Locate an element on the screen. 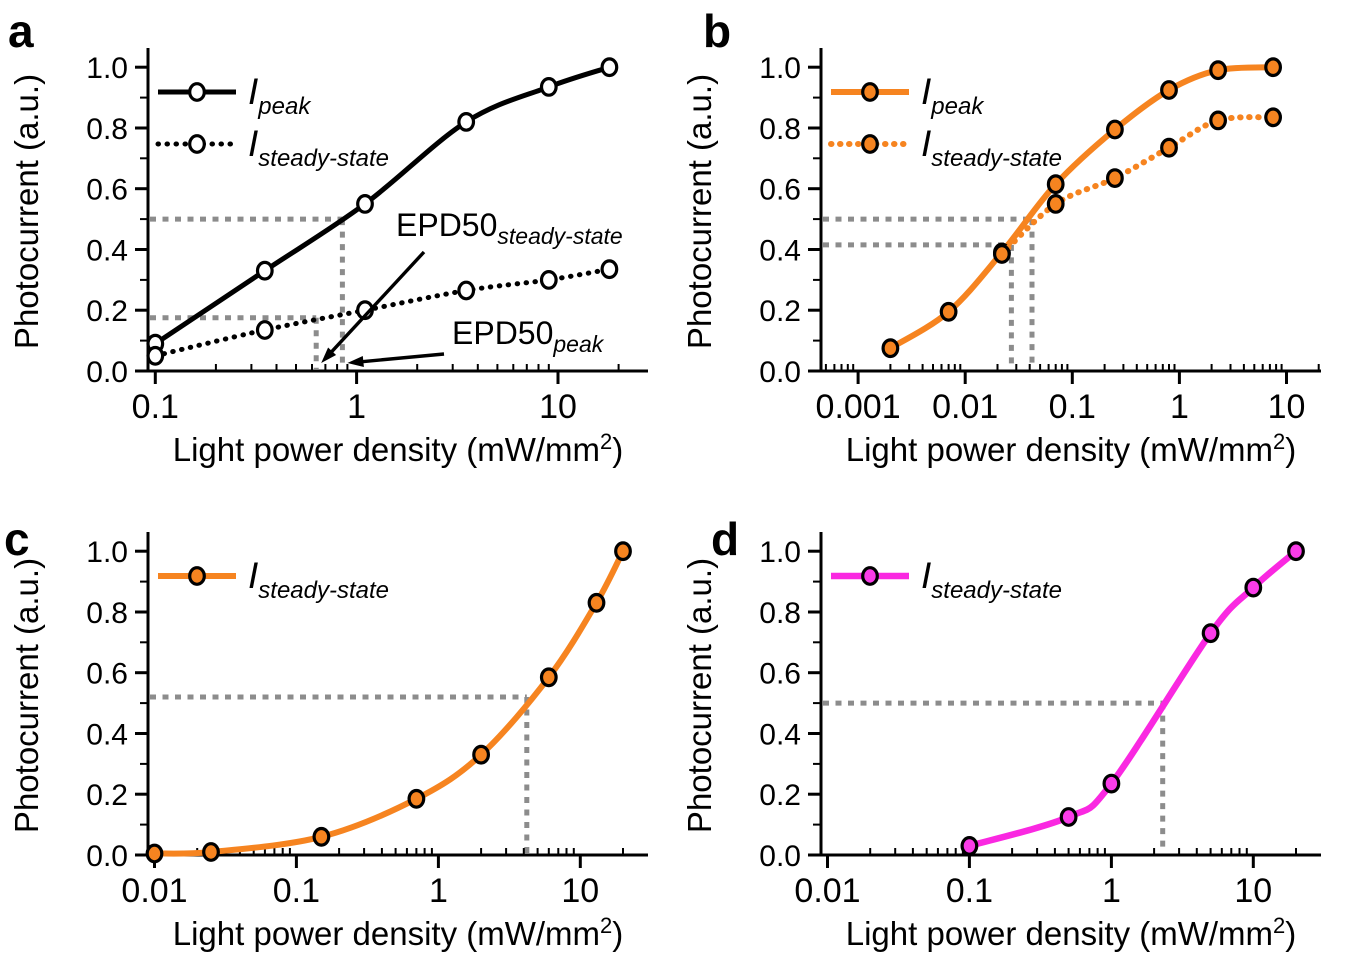 Image resolution: width=1346 pixels, height=967 pixels. panel-label-a: a is located at coordinates (21, 31).